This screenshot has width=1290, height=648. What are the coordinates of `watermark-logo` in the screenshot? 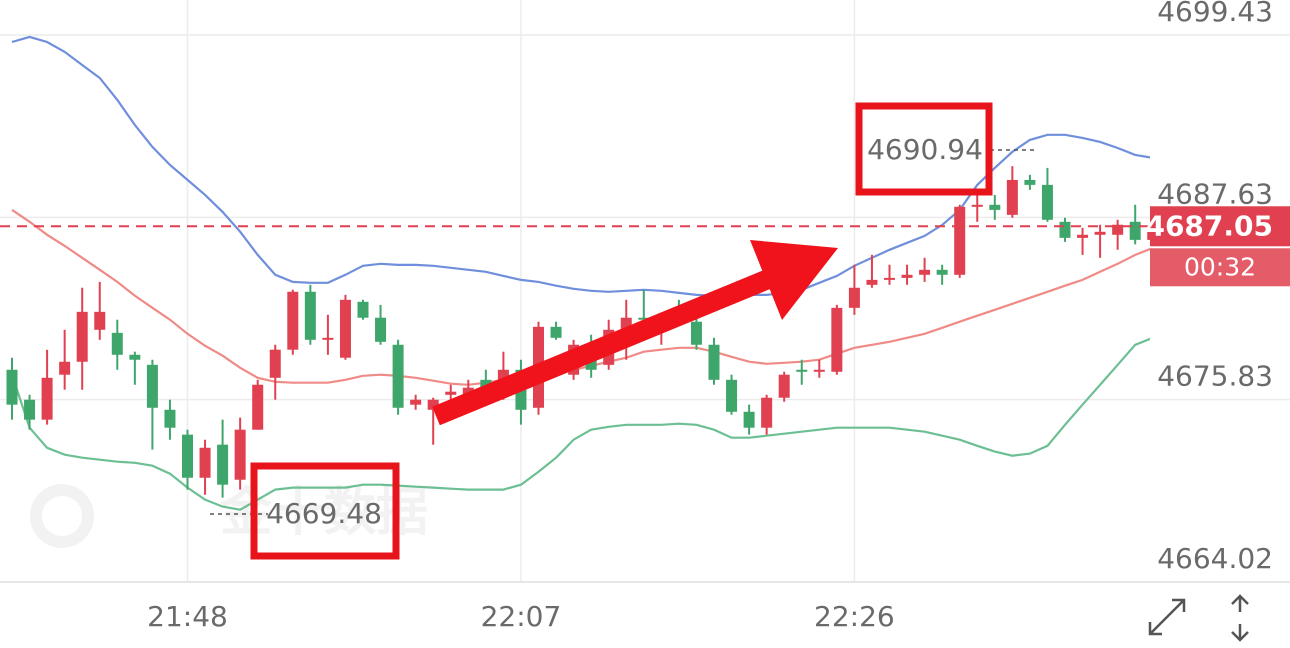 It's located at (62, 516).